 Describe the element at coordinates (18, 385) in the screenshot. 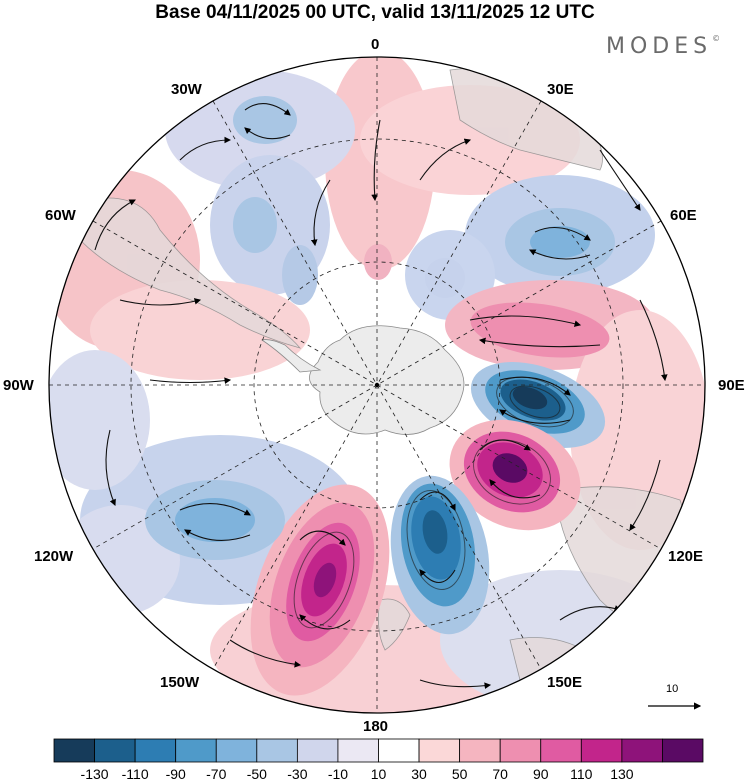

I see `lon-label-90w: 90W` at that location.